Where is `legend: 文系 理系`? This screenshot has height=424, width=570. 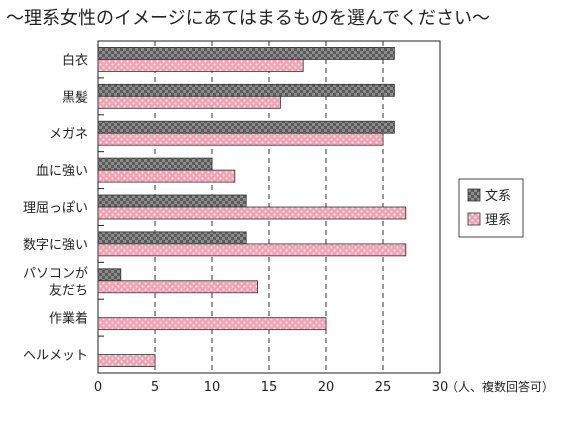
legend: 文系 理系 is located at coordinates (491, 208).